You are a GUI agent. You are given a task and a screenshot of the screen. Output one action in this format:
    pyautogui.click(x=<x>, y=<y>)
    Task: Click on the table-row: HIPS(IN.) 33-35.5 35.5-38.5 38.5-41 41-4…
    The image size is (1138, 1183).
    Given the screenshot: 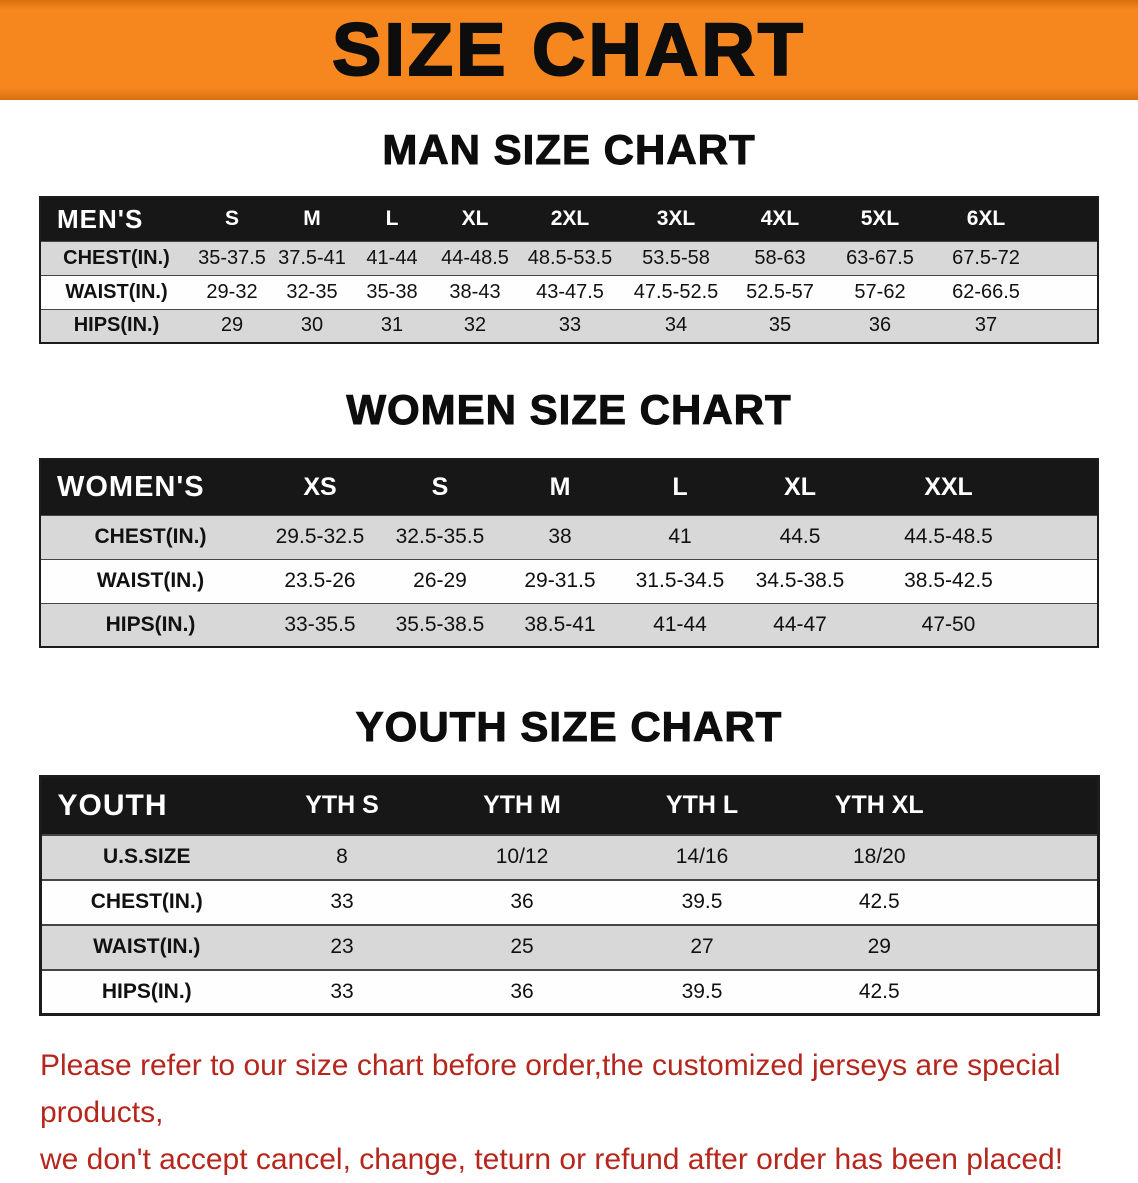 What is the action you would take?
    pyautogui.click(x=569, y=625)
    